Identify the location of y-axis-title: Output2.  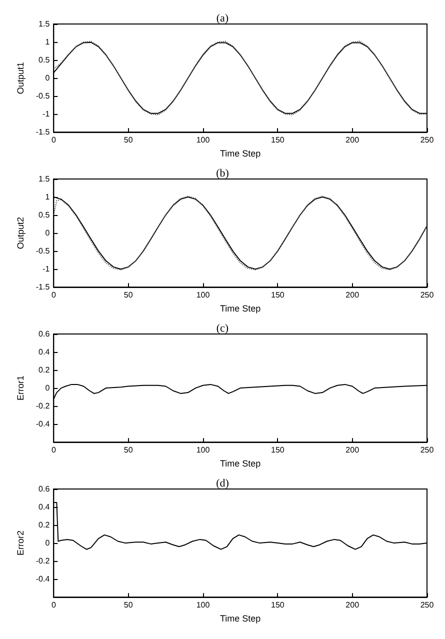
(21, 233).